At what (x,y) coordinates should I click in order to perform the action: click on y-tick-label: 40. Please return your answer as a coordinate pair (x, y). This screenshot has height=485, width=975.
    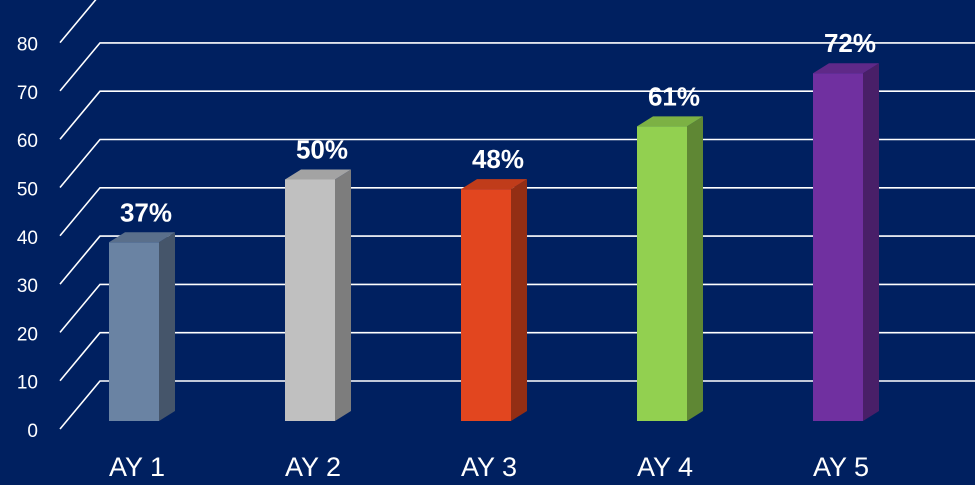
    Looking at the image, I should click on (27, 238).